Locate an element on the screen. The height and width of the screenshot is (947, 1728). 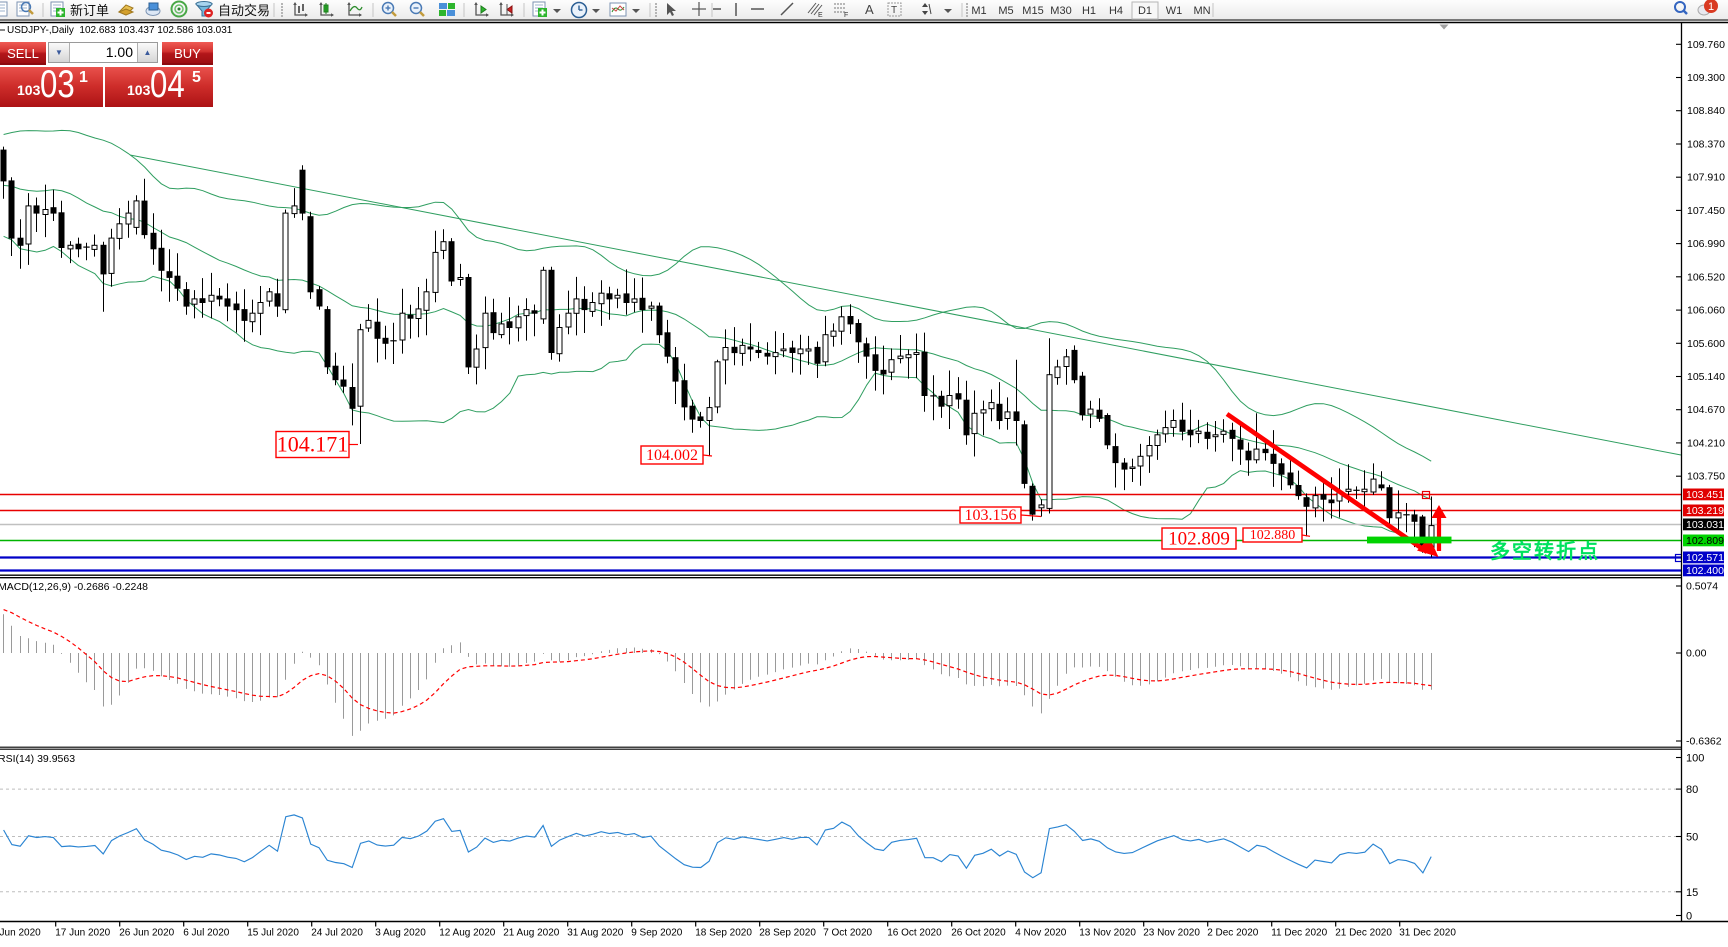
svg-text: A is located at coordinates (869, 9).